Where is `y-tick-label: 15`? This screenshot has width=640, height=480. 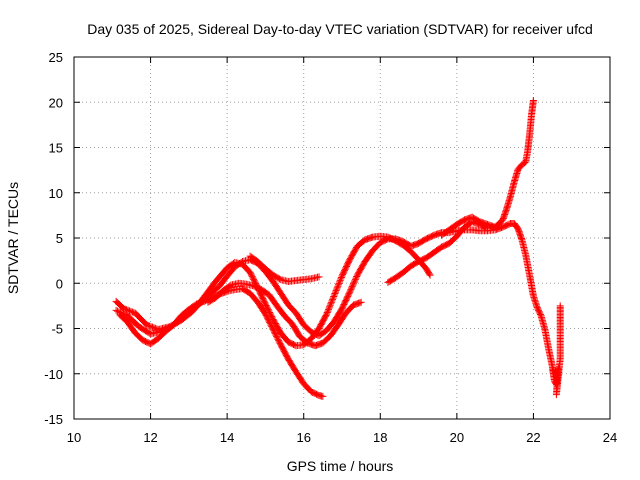
y-tick-label: 15 is located at coordinates (56, 148).